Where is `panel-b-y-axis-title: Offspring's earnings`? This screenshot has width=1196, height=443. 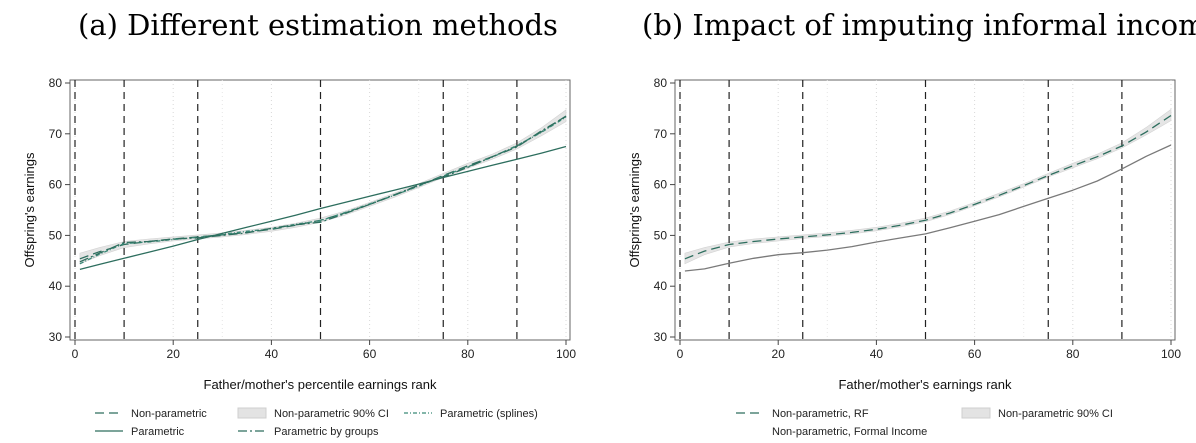
panel-b-y-axis-title: Offspring's earnings is located at coordinates (634, 209).